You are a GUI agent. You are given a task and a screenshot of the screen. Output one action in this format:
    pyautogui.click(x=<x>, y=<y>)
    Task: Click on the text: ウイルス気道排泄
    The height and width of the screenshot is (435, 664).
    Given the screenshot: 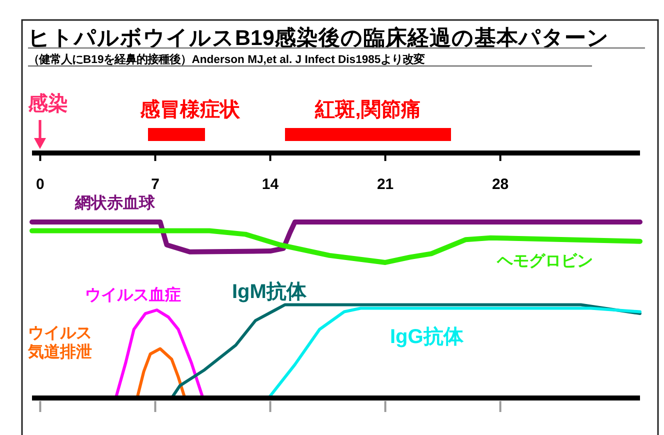 What is the action you would take?
    pyautogui.click(x=59, y=343)
    